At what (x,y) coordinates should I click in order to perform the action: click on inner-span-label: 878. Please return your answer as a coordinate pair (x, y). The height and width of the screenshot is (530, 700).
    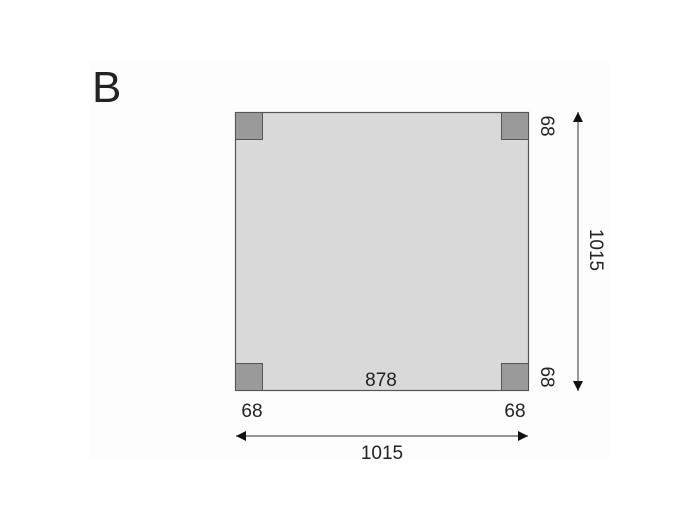
    Looking at the image, I should click on (381, 380).